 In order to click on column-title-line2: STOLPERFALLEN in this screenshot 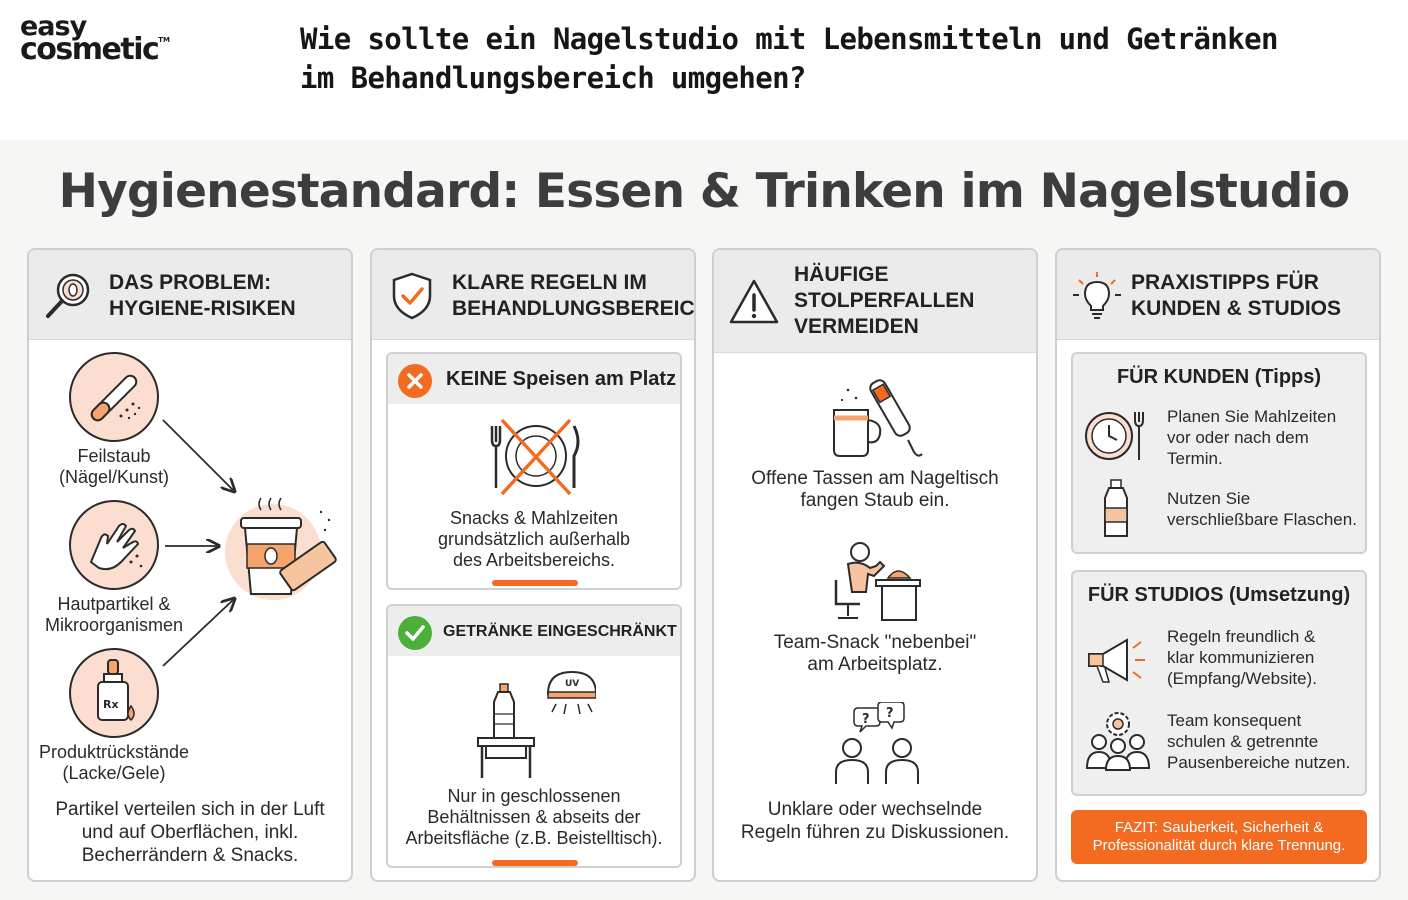, I will do `click(884, 300)`.